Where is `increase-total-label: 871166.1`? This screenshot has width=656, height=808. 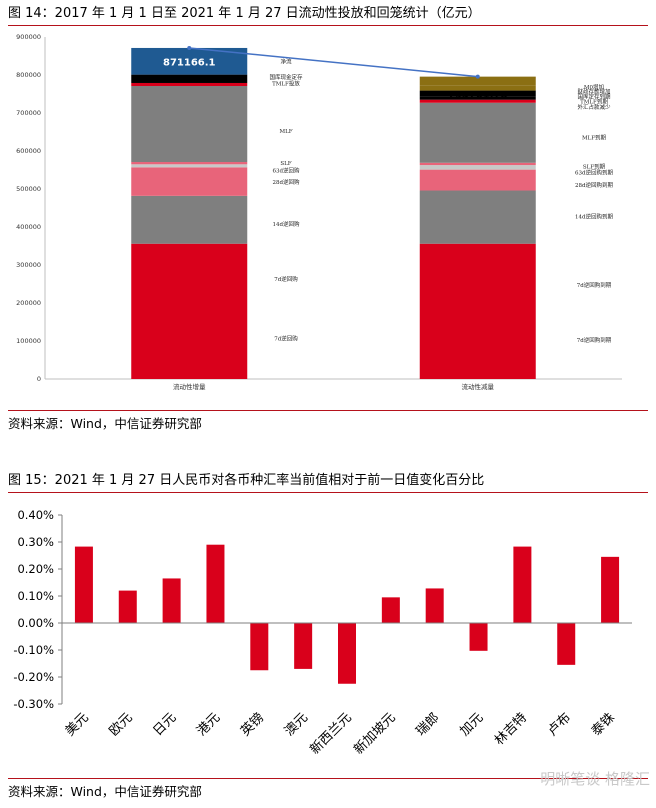
increase-total-label: 871166.1 is located at coordinates (189, 62).